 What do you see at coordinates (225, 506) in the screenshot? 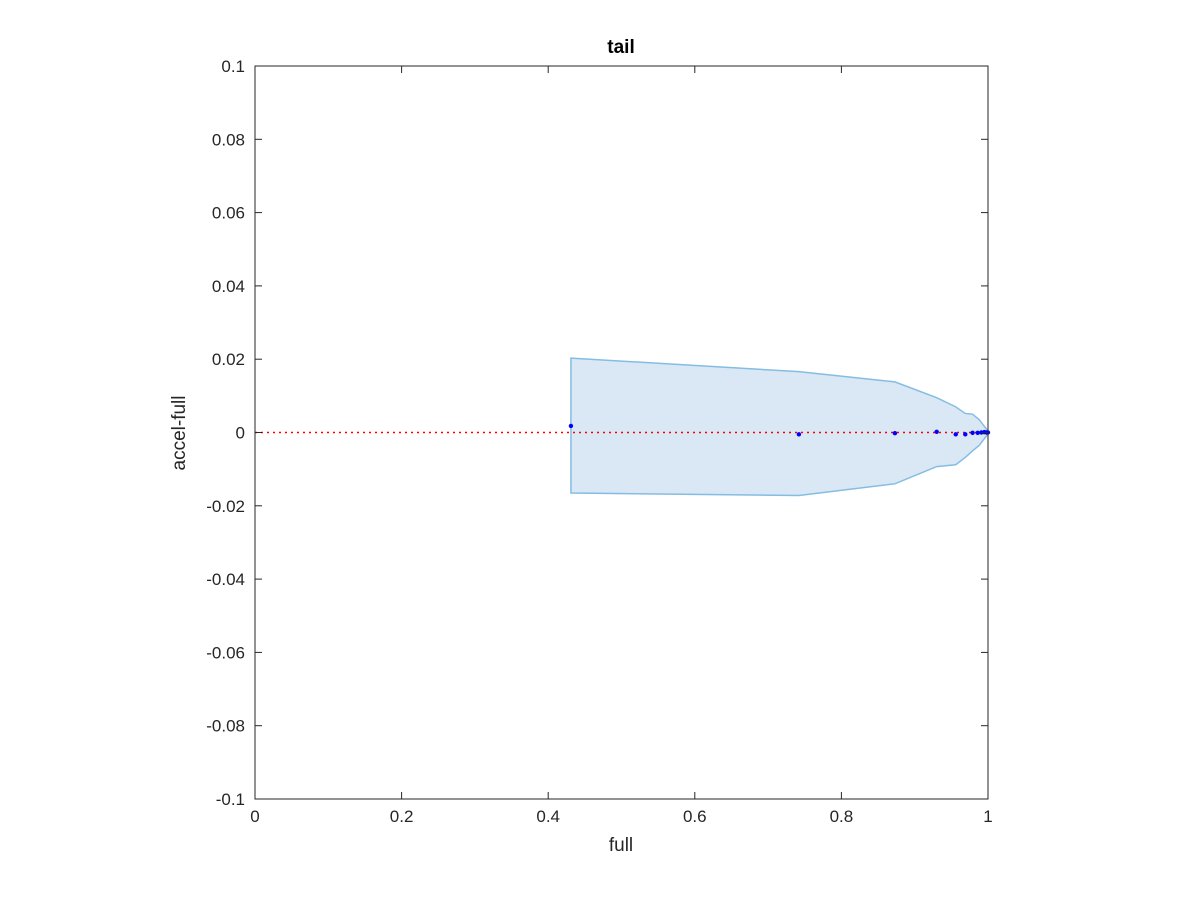
I see `y-tick-label: -0.02` at bounding box center [225, 506].